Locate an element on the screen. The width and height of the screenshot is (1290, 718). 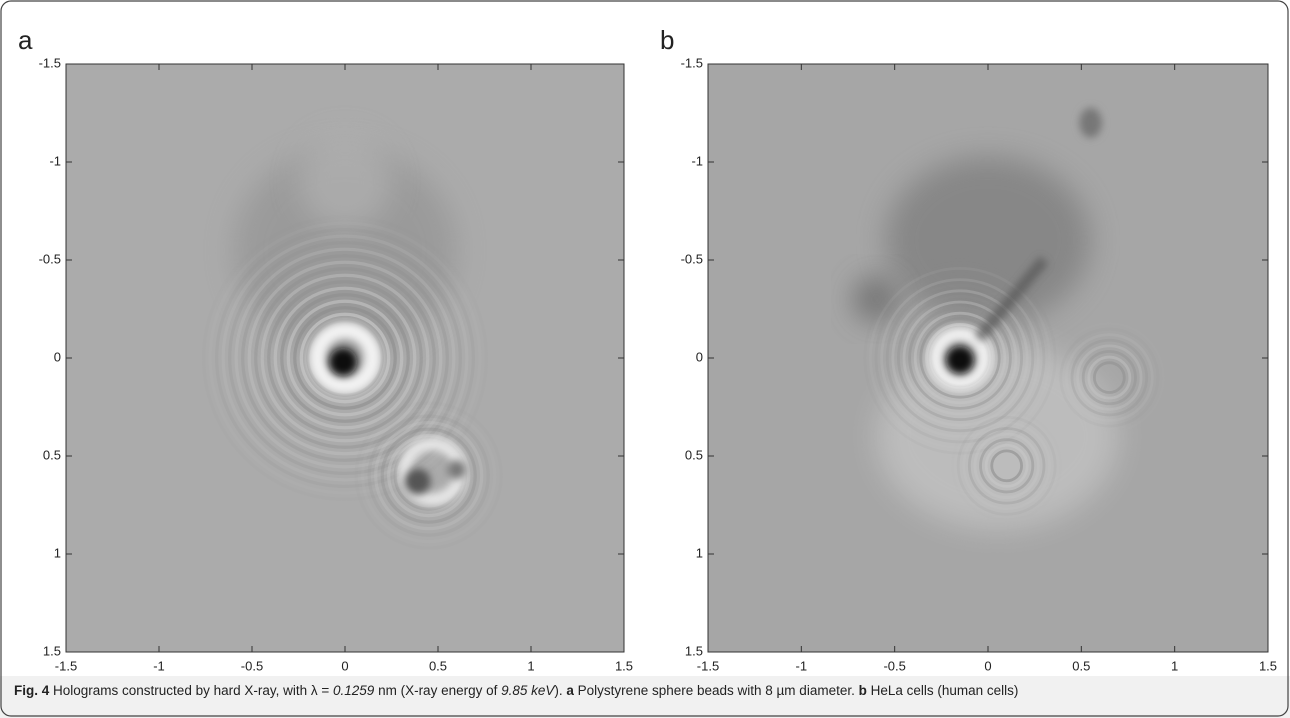
caption-segment: ). is located at coordinates (560, 690).